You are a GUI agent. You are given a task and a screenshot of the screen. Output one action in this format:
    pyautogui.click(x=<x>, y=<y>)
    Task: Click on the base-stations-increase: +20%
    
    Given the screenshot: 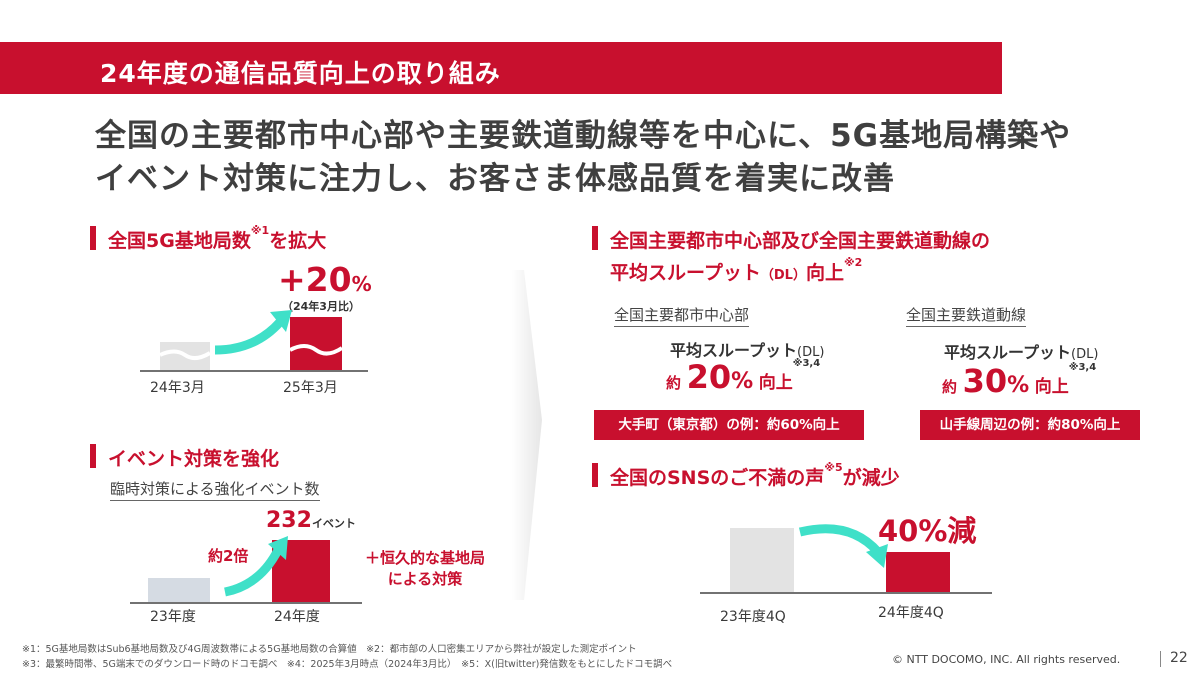 What is the action you would take?
    pyautogui.click(x=325, y=279)
    